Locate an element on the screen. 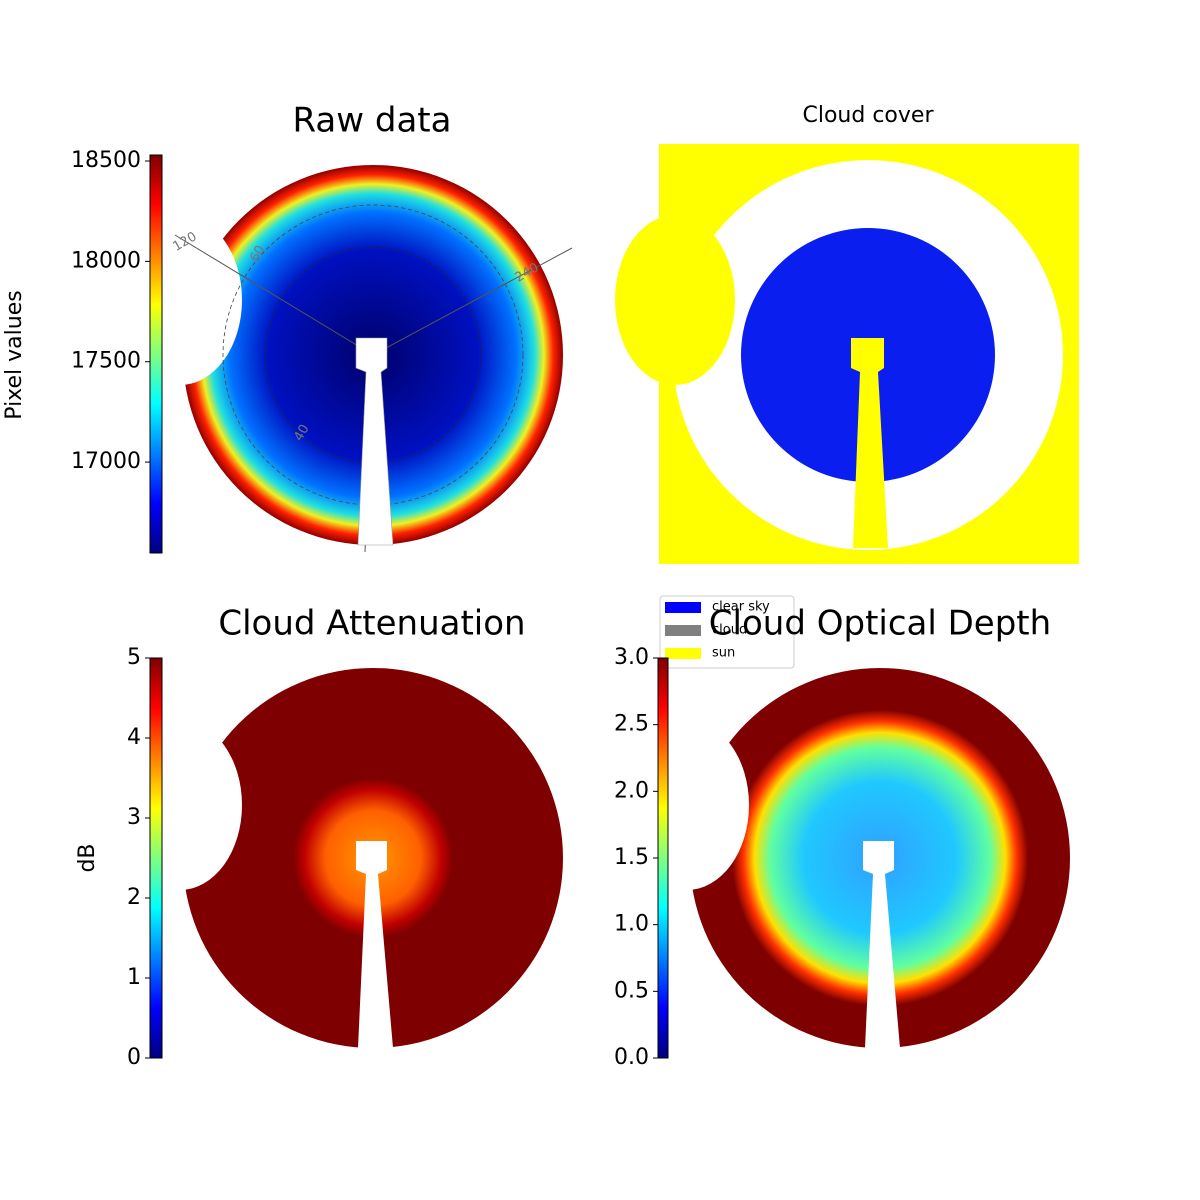 The width and height of the screenshot is (1200, 1200). panel-title: Cloud Attenuation is located at coordinates (371, 624).